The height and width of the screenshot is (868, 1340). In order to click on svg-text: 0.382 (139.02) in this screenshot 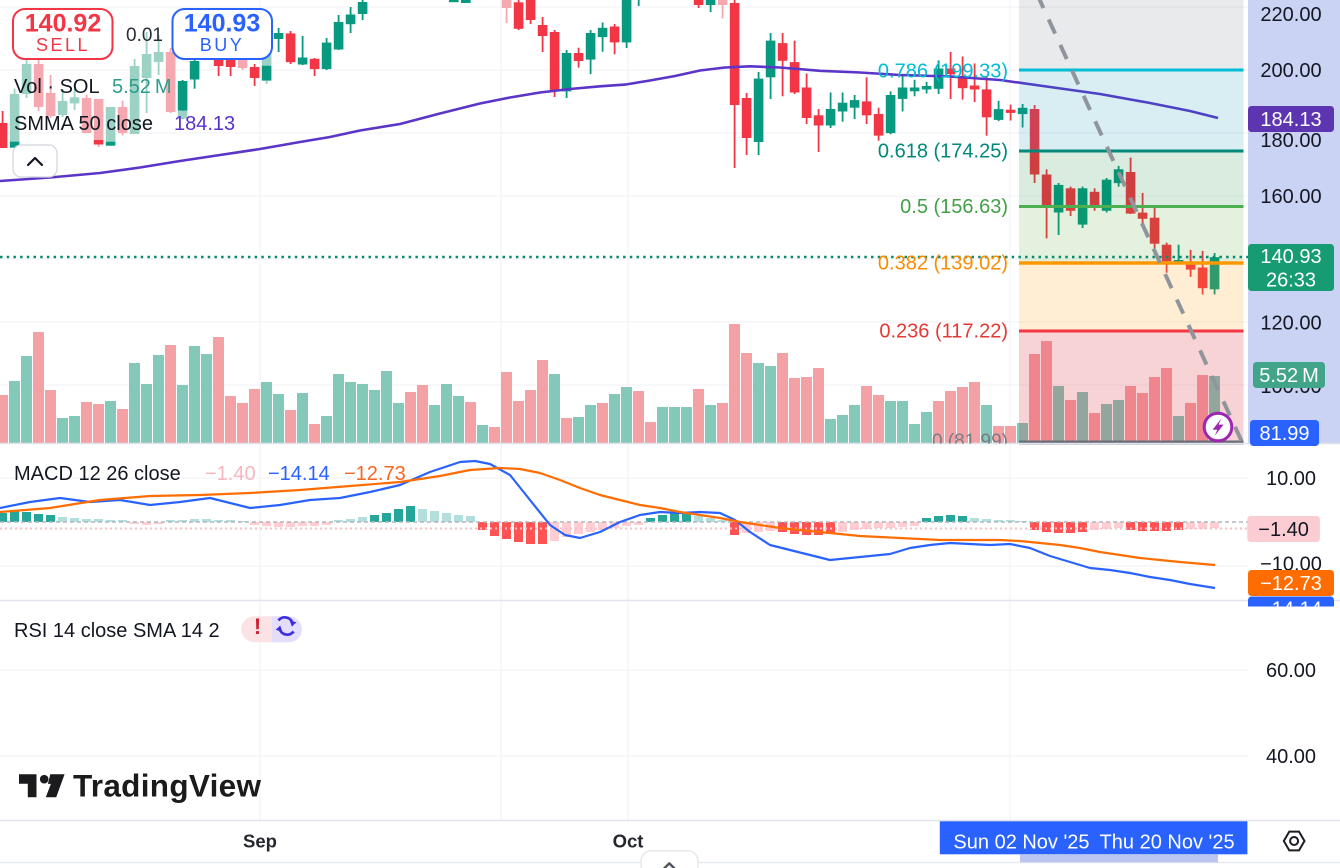, I will do `click(943, 264)`.